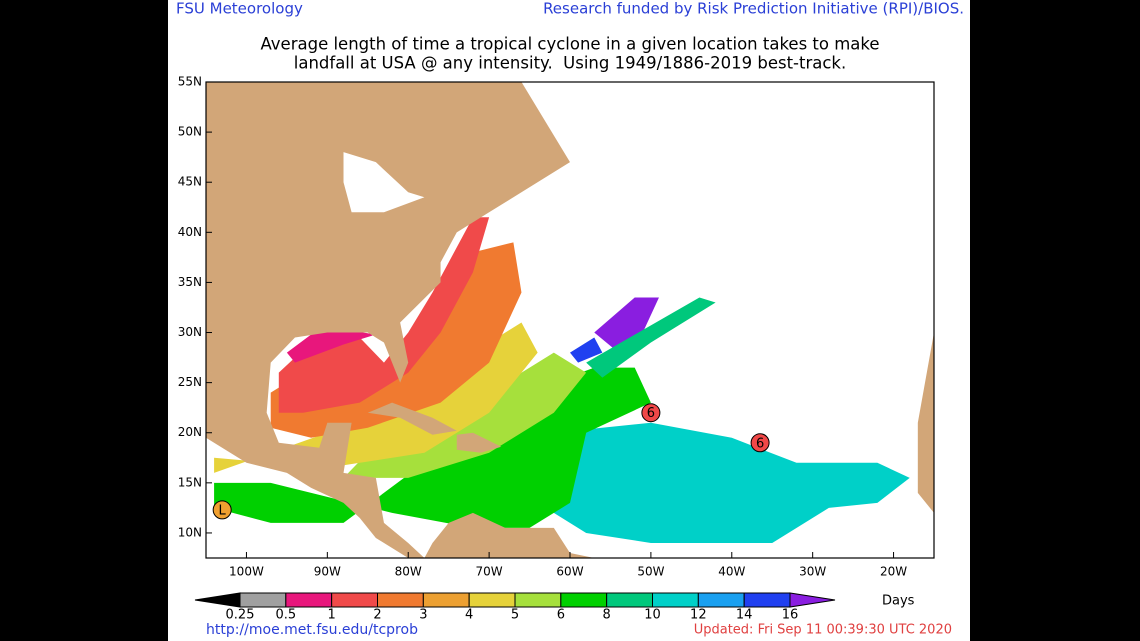 Image resolution: width=1140 pixels, height=641 pixels. I want to click on colorbar-label: 8, so click(607, 615).